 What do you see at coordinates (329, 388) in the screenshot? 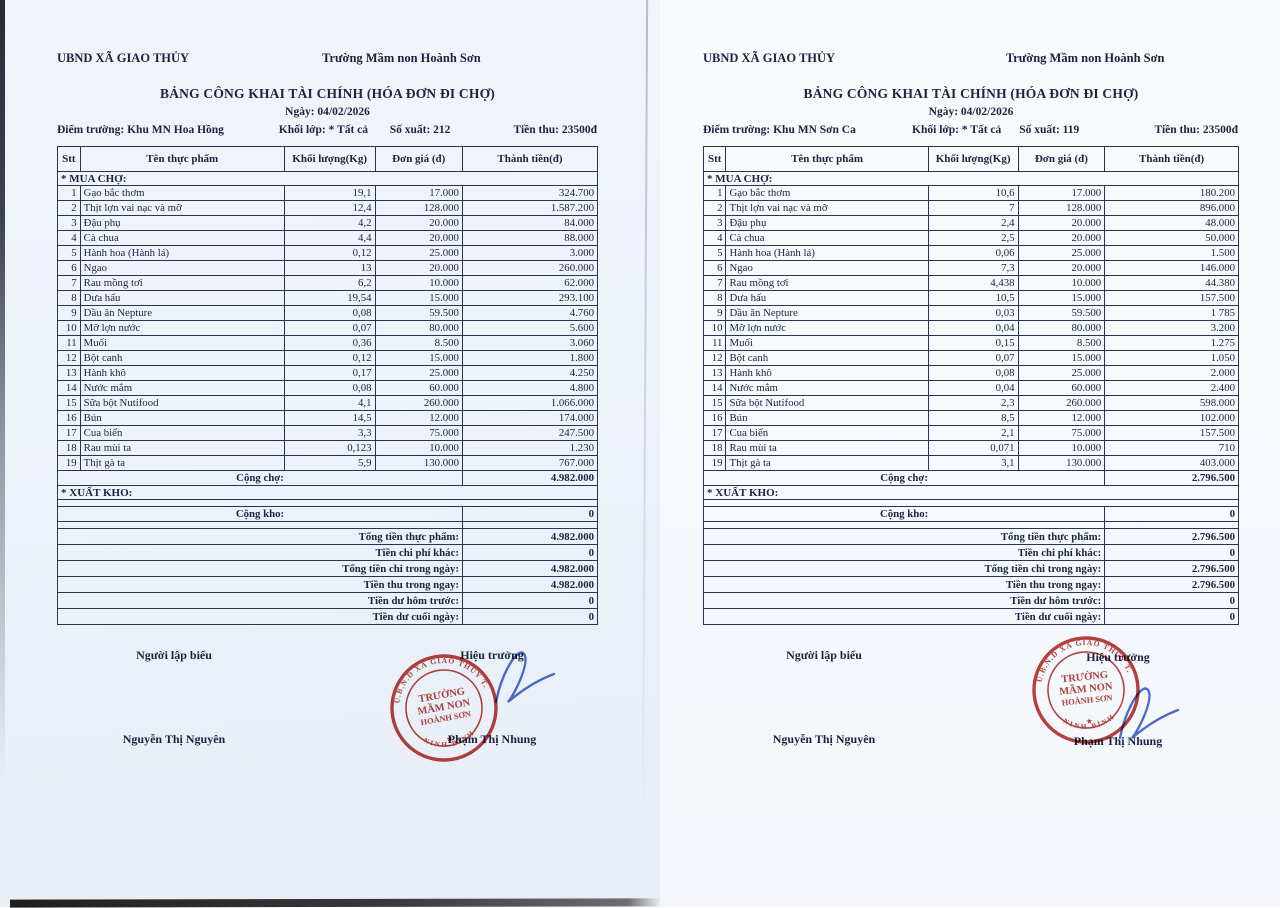
I see `item-qty: 0,08` at bounding box center [329, 388].